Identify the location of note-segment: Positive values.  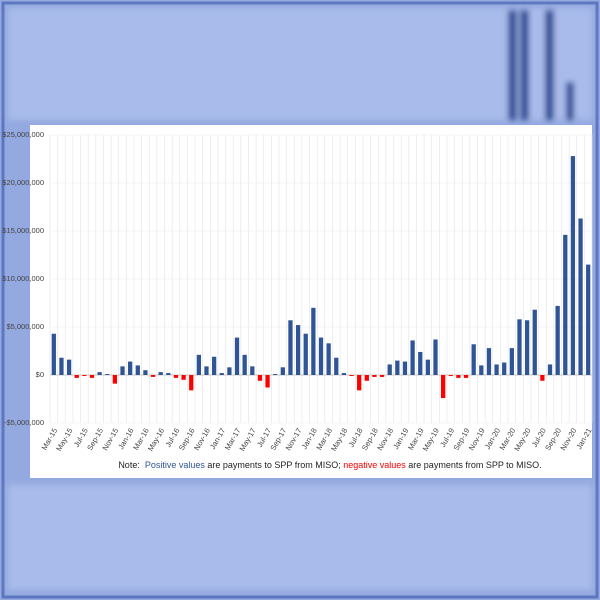
(175, 465).